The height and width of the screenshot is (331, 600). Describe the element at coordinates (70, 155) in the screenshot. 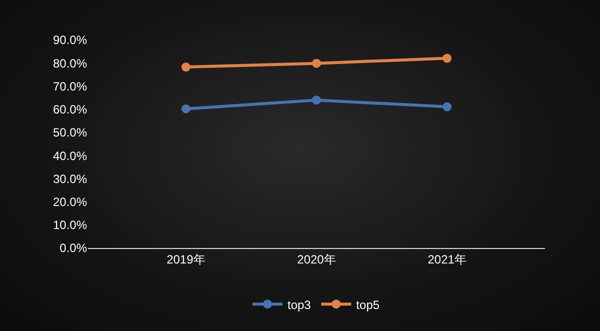

I see `y-tick-label: 40.0%` at that location.